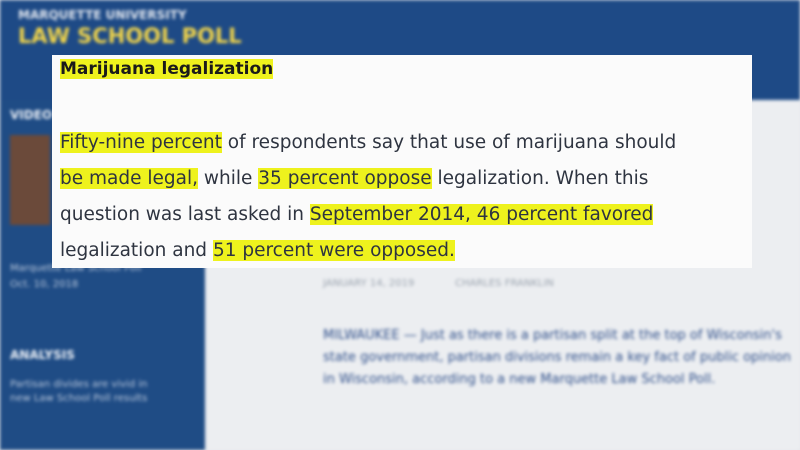 This screenshot has height=450, width=800. I want to click on text: while, so click(228, 178).